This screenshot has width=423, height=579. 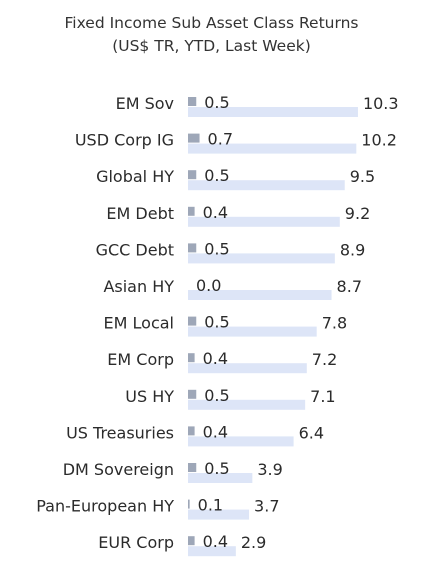 I want to click on ytd-value-label: 9.5, so click(x=362, y=176).